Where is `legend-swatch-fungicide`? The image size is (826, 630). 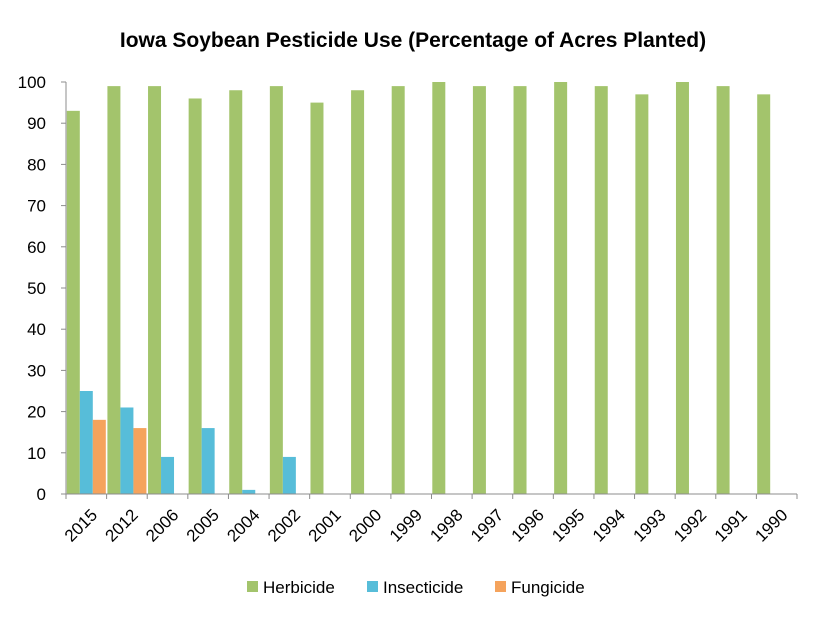 legend-swatch-fungicide is located at coordinates (500, 586).